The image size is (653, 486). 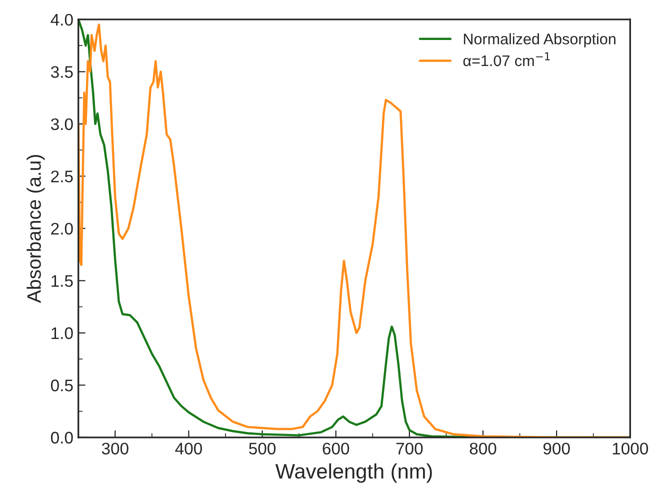 What do you see at coordinates (409, 448) in the screenshot?
I see `x-tick-label: 700` at bounding box center [409, 448].